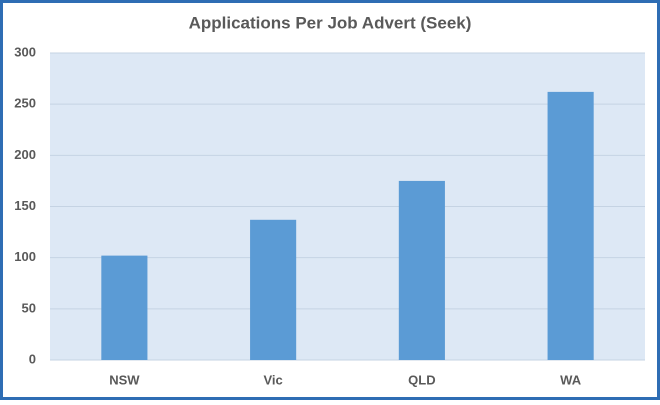 Image resolution: width=660 pixels, height=405 pixels. What do you see at coordinates (32, 358) in the screenshot?
I see `y-tick-label: 0` at bounding box center [32, 358].